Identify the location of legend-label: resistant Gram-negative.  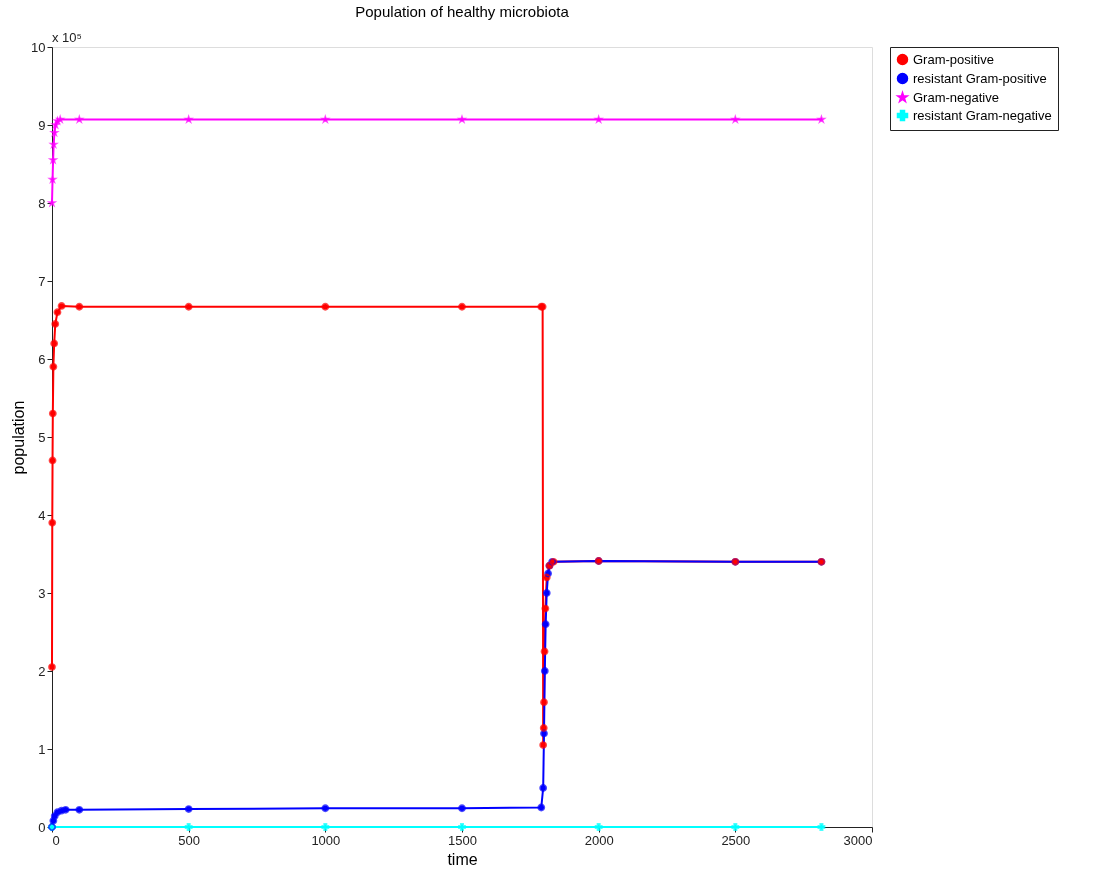
(982, 115).